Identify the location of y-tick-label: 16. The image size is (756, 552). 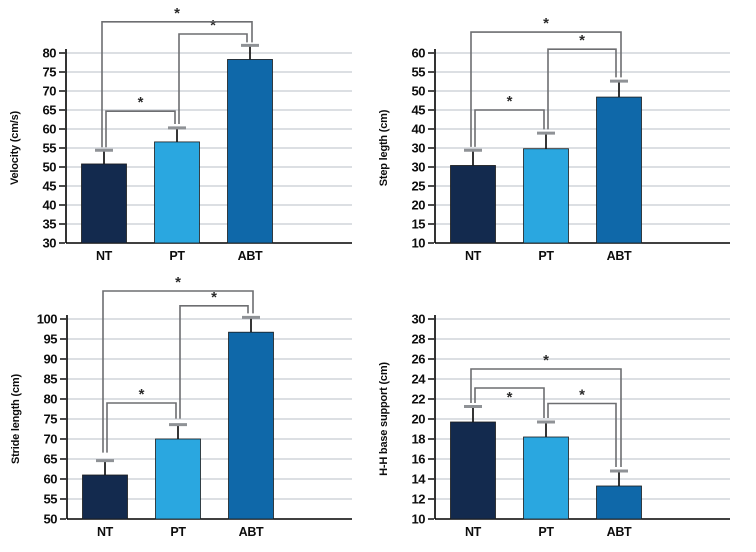
(419, 459).